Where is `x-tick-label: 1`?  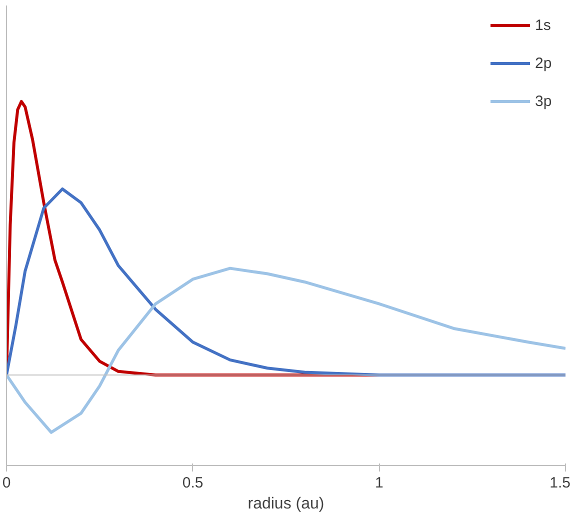
x-tick-label: 1 is located at coordinates (379, 483).